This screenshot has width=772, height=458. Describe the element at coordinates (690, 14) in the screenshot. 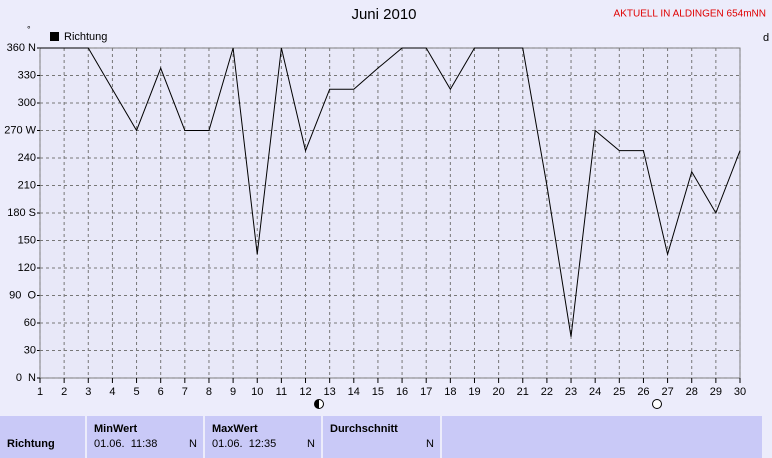

I see `annotation: AKTUELL IN ALDINGEN 654mNN` at that location.